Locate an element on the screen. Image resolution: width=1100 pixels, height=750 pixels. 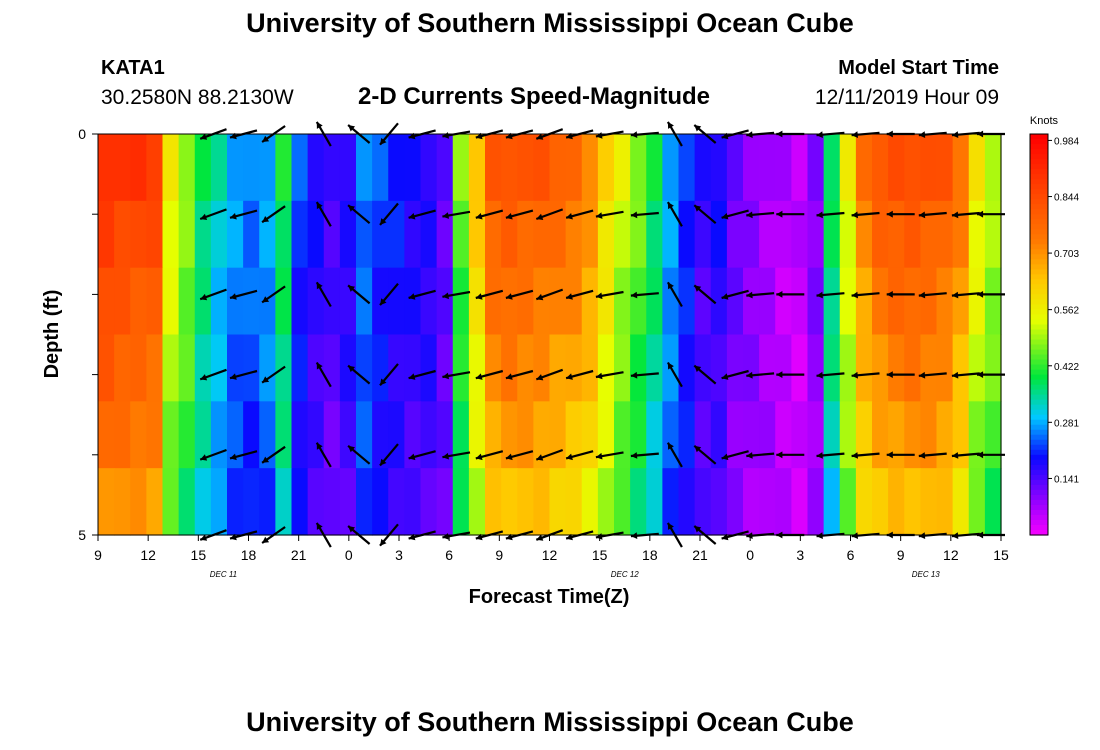
colorbar-tick-label: 0.844 is located at coordinates (1066, 198).